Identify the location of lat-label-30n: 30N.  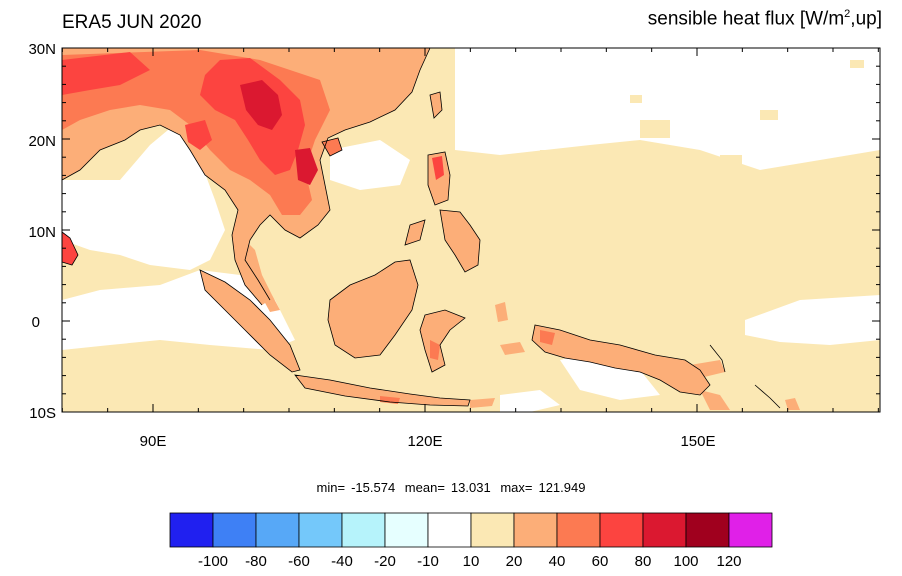
(42, 49).